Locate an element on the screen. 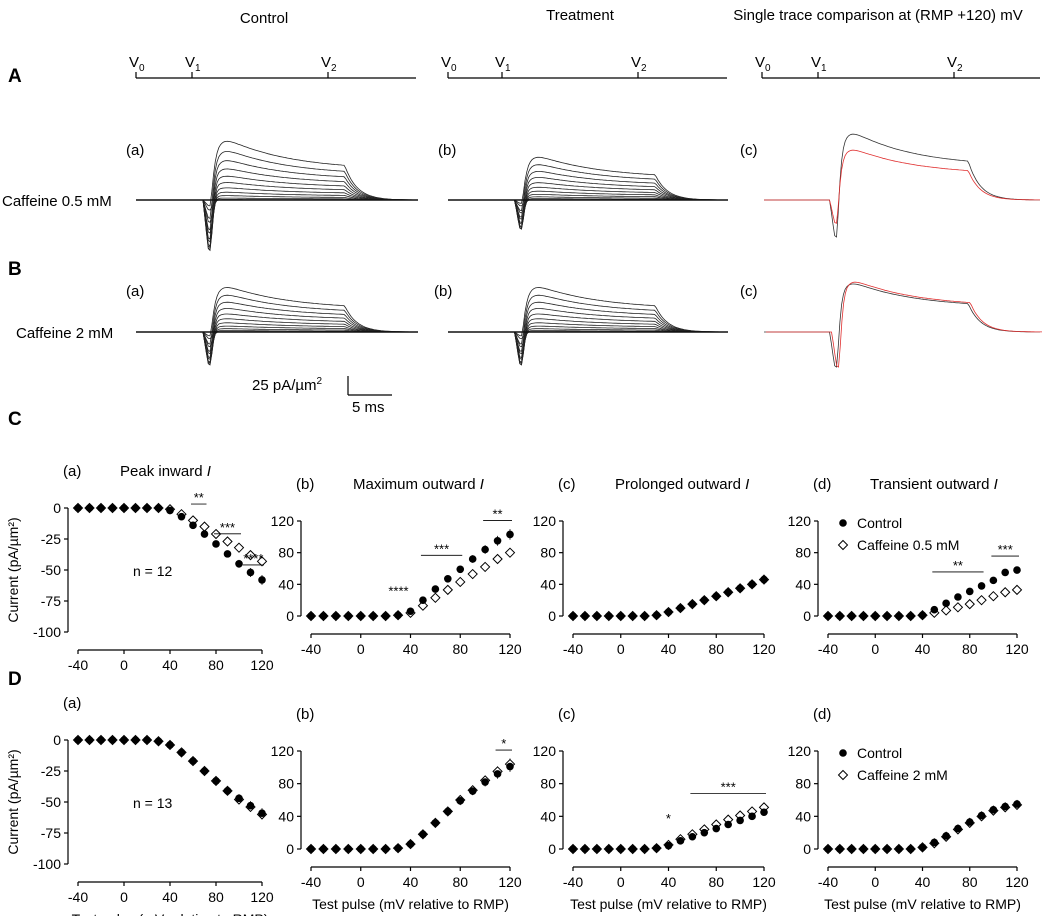 The image size is (1059, 916). comparison-A-caffeine-trace is located at coordinates (902, 186).